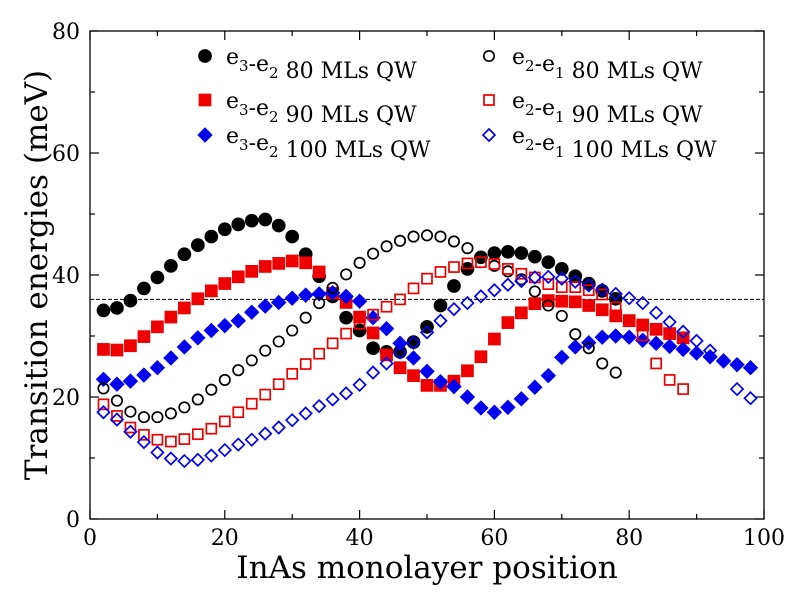 The height and width of the screenshot is (612, 792). Describe the element at coordinates (355, 150) in the screenshot. I see `legend-text-part: 100 MLs QW` at that location.